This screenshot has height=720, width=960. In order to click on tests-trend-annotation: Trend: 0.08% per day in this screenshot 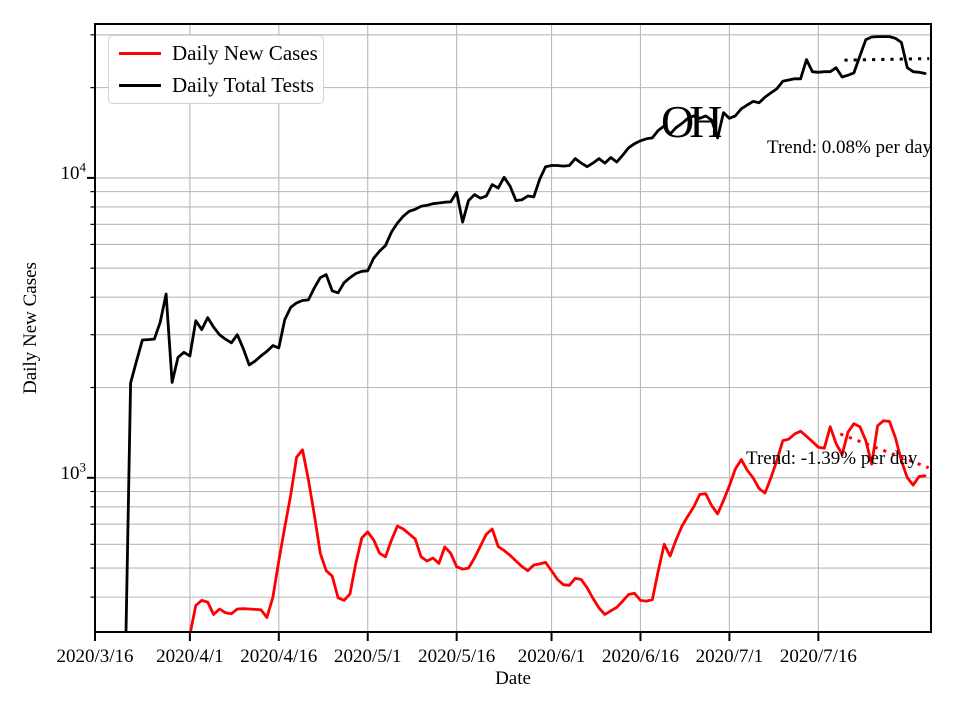, I will do `click(849, 147)`.